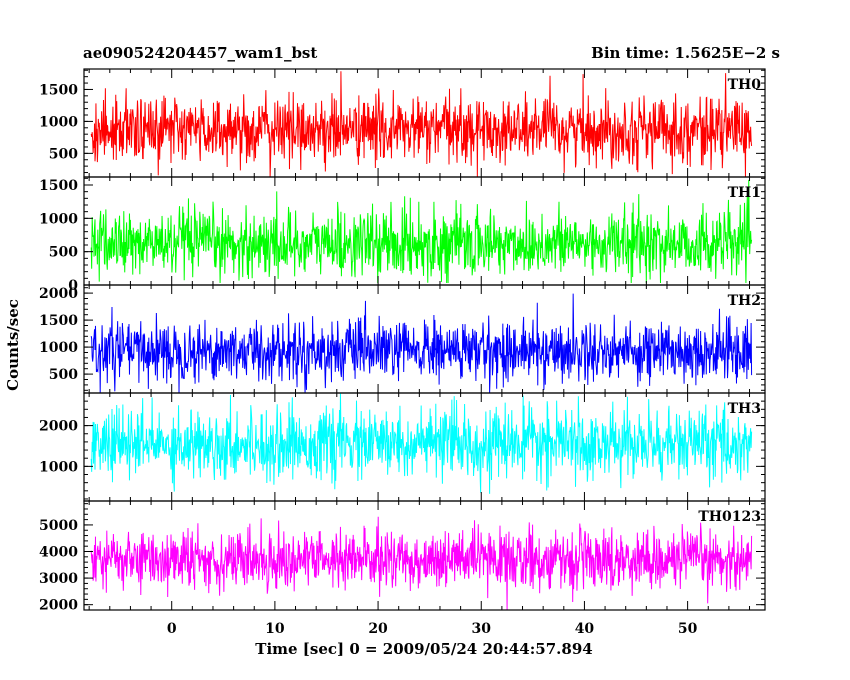 The width and height of the screenshot is (850, 680). What do you see at coordinates (729, 517) in the screenshot?
I see `panel-label: TH0123` at bounding box center [729, 517].